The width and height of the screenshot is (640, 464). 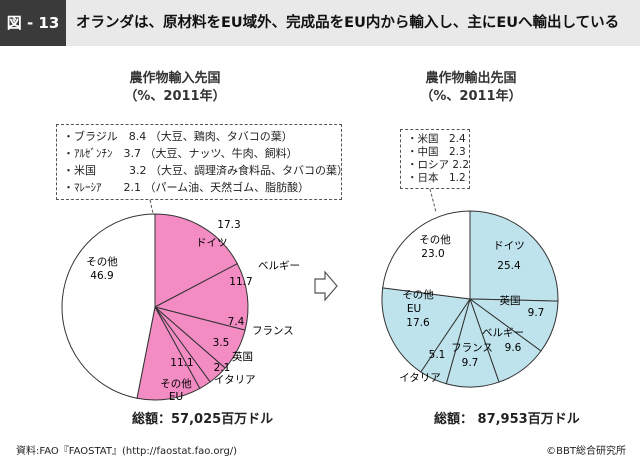 What do you see at coordinates (236, 322) in the screenshot?
I see `import-label-france-value: 7.4` at bounding box center [236, 322].